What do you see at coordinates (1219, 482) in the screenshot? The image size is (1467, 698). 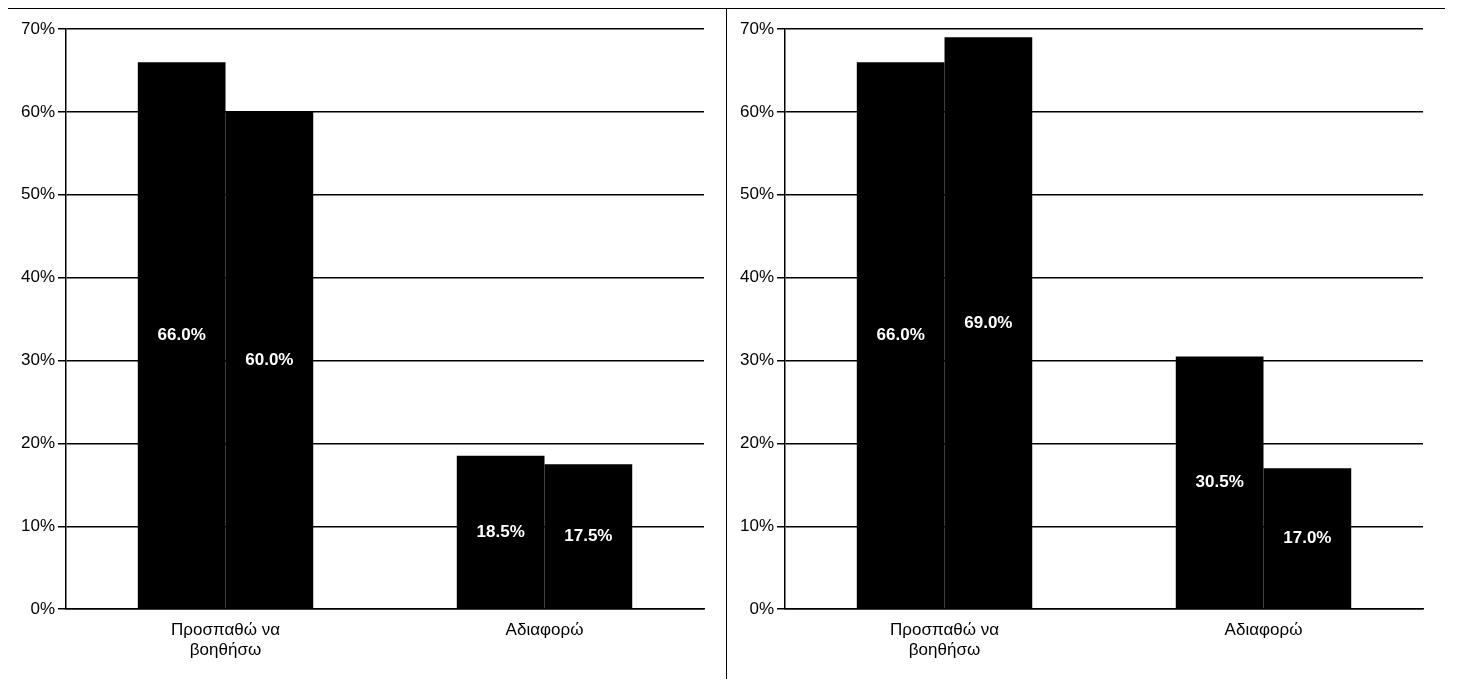 I see `data-label: 30.5%` at bounding box center [1219, 482].